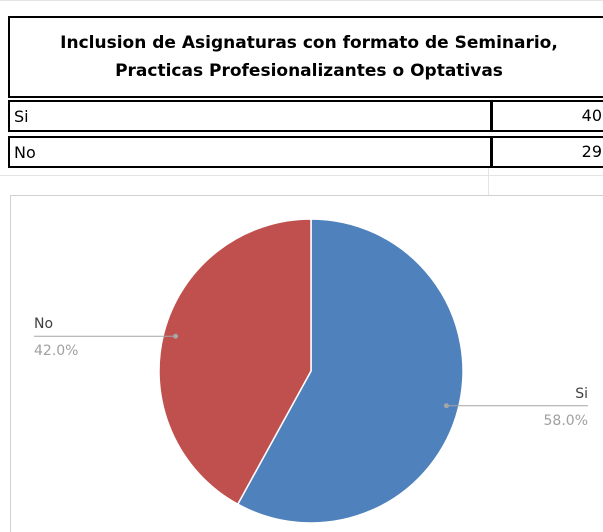 The width and height of the screenshot is (603, 532). Describe the element at coordinates (546, 152) in the screenshot. I see `cell: 29` at that location.